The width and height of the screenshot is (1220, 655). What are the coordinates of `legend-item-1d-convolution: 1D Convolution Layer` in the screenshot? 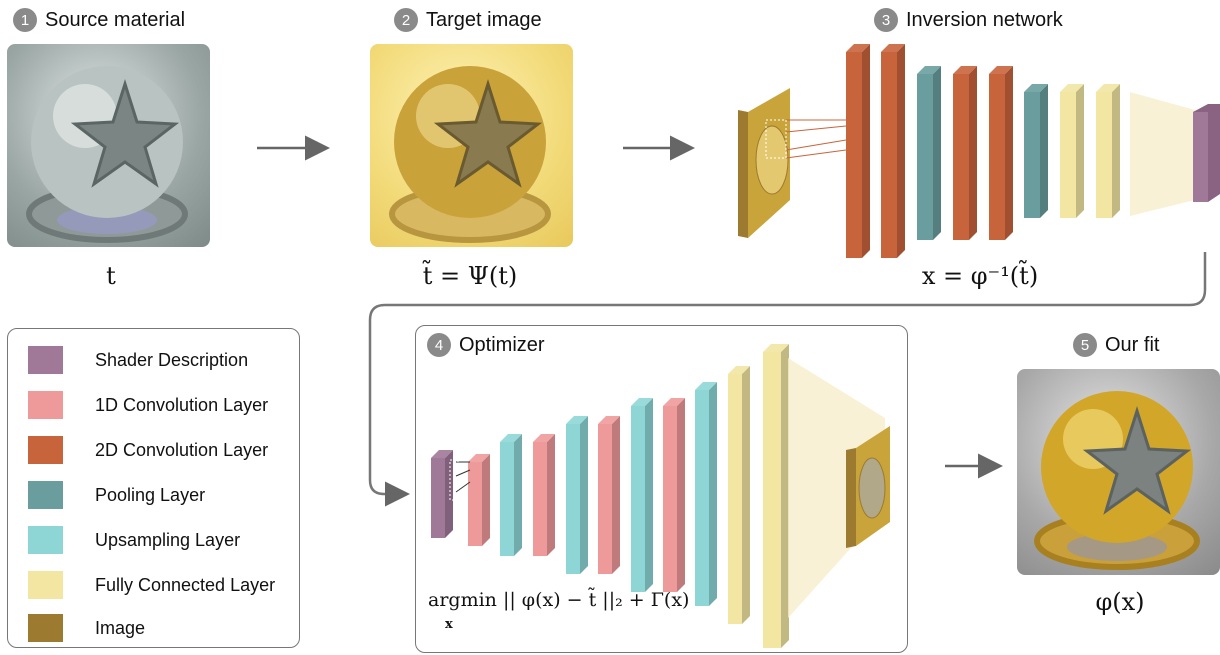 It's located at (148, 405).